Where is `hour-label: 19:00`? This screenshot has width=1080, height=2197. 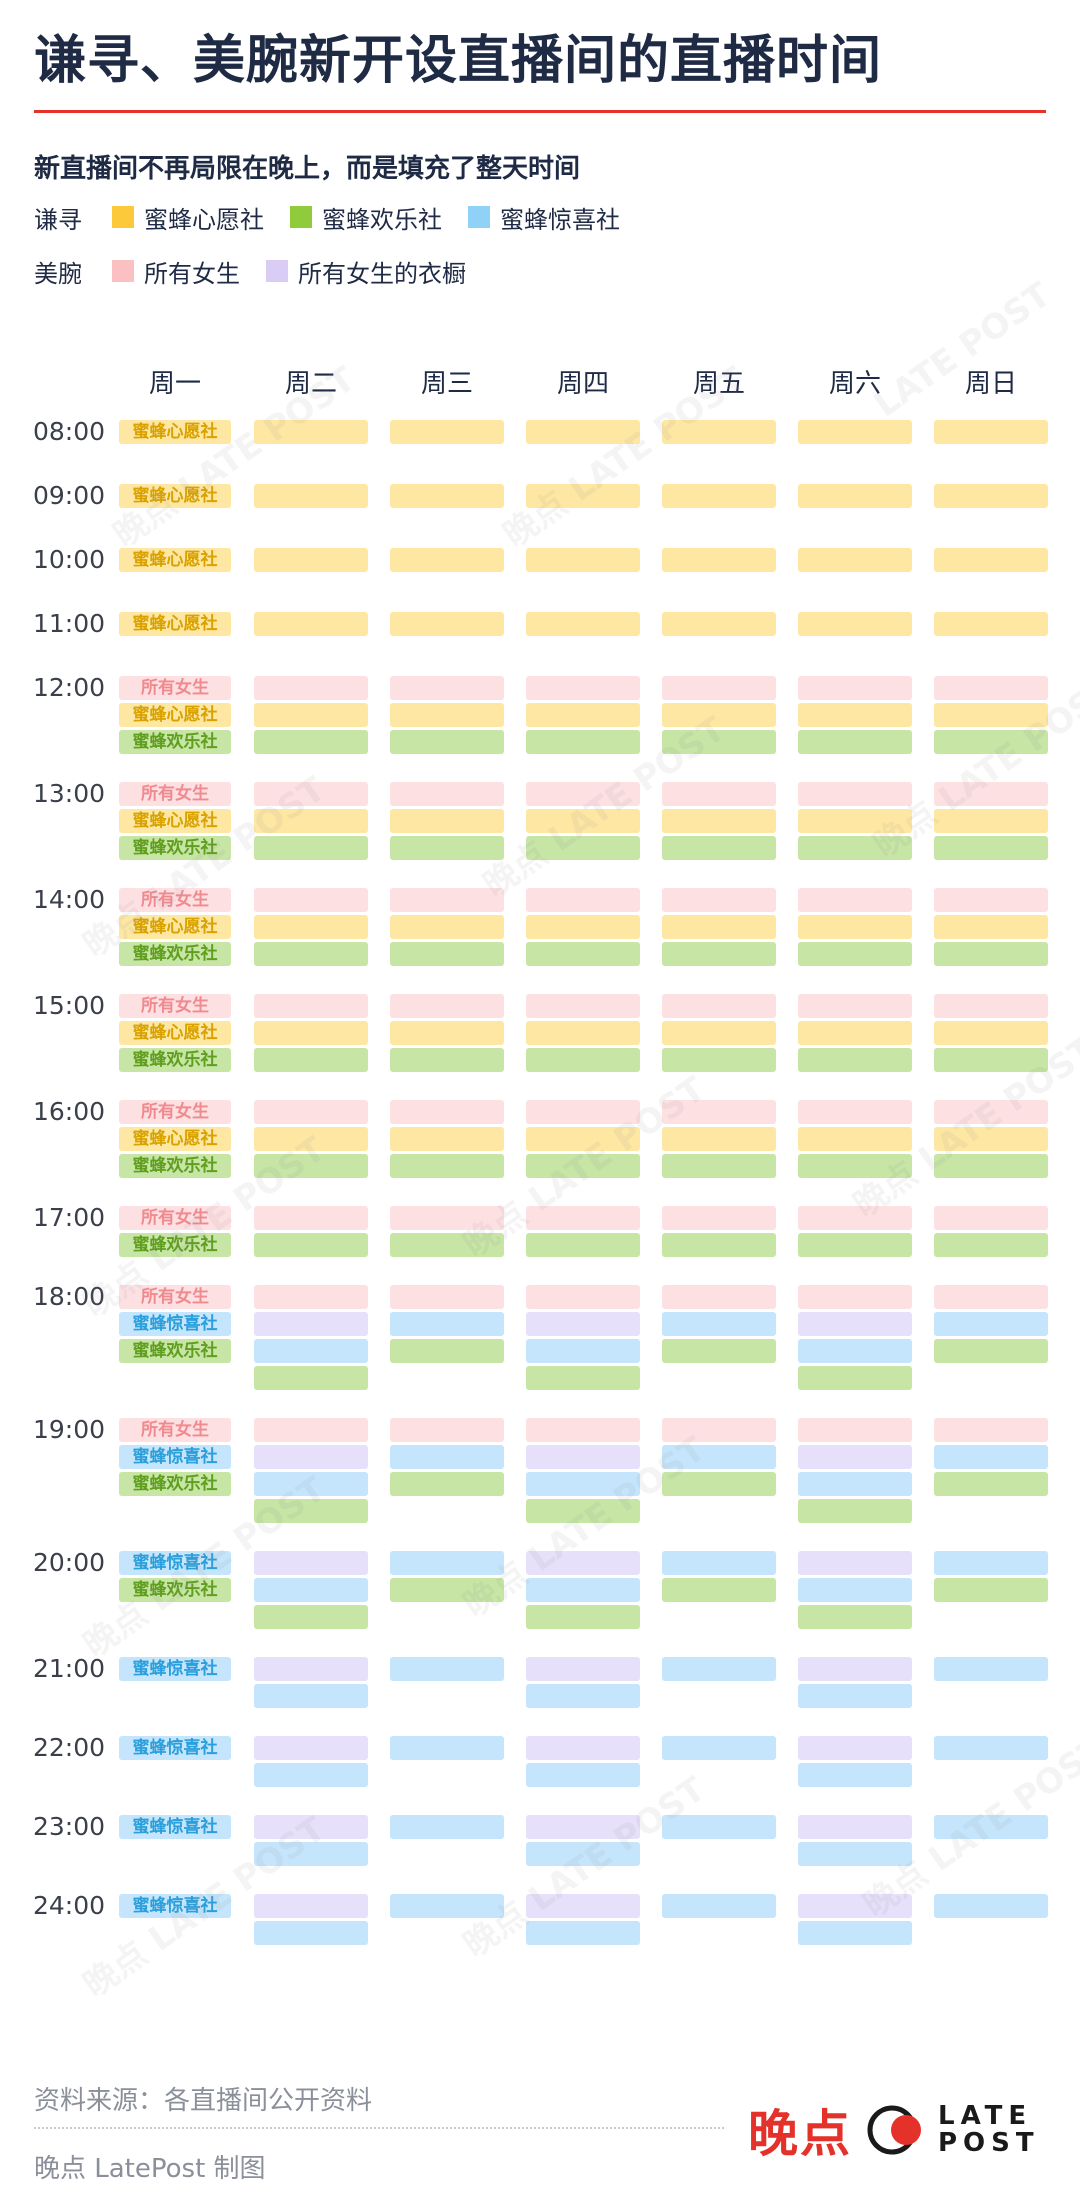
hour-label: 19:00 is located at coordinates (69, 1429).